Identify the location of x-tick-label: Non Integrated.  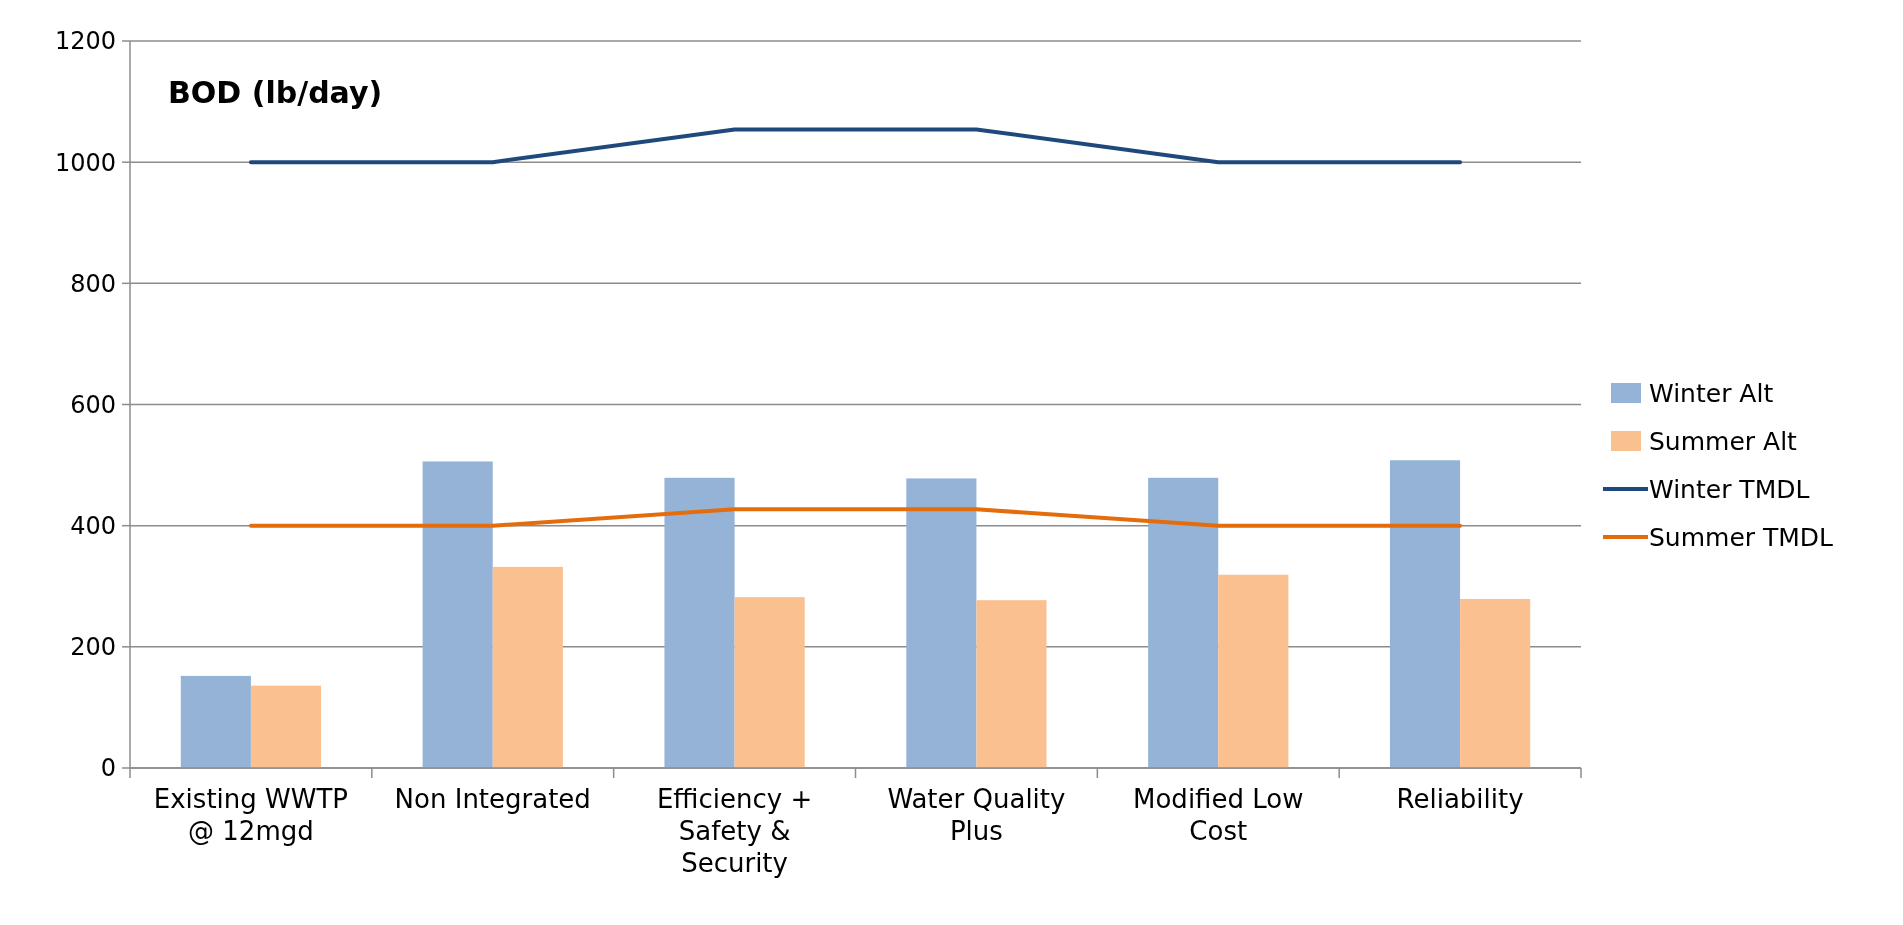
(492, 799).